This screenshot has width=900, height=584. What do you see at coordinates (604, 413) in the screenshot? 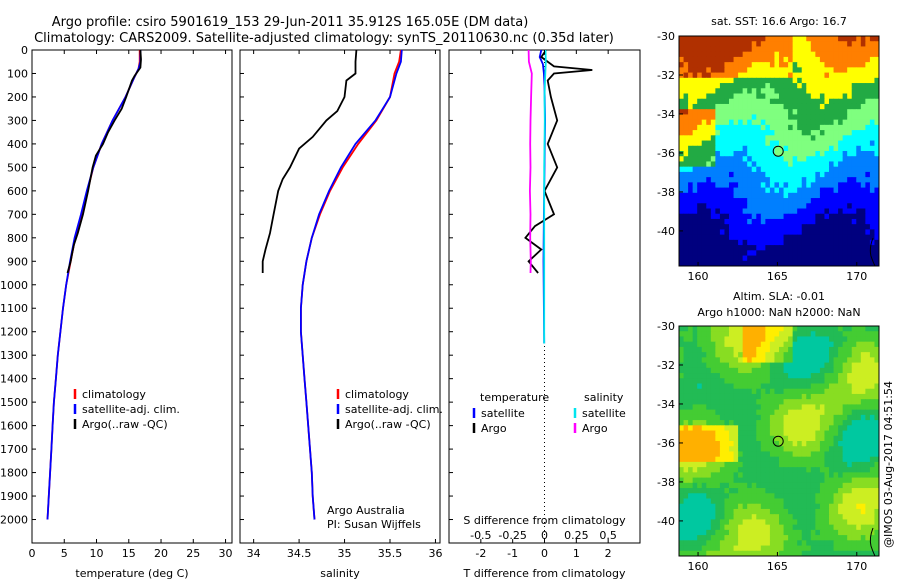
I see `legend-entry: satellite` at bounding box center [604, 413].